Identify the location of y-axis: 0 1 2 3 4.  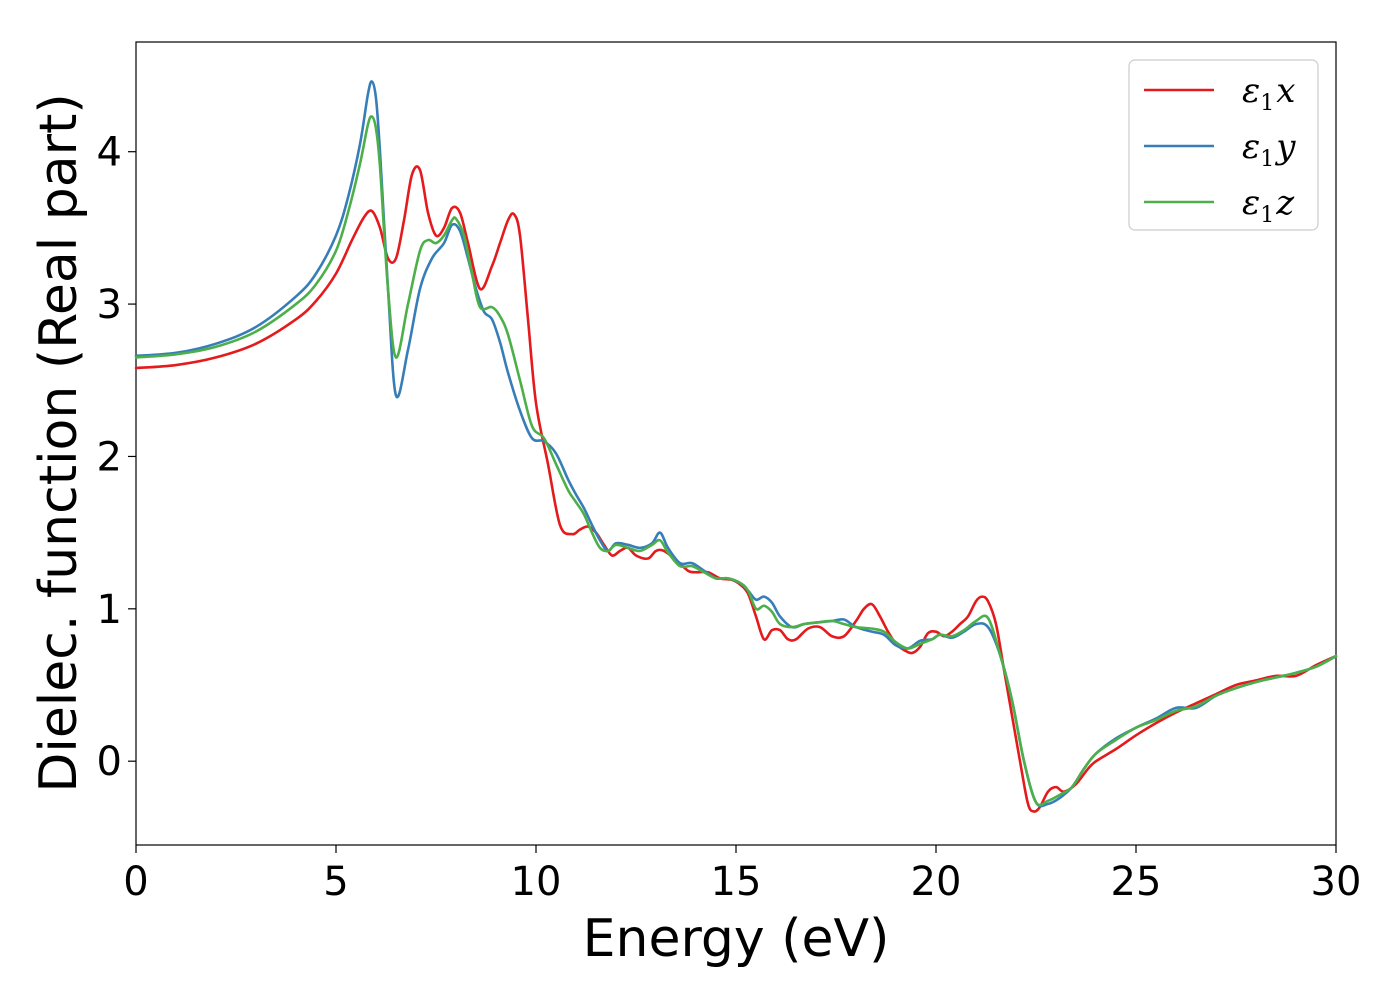
(116, 457).